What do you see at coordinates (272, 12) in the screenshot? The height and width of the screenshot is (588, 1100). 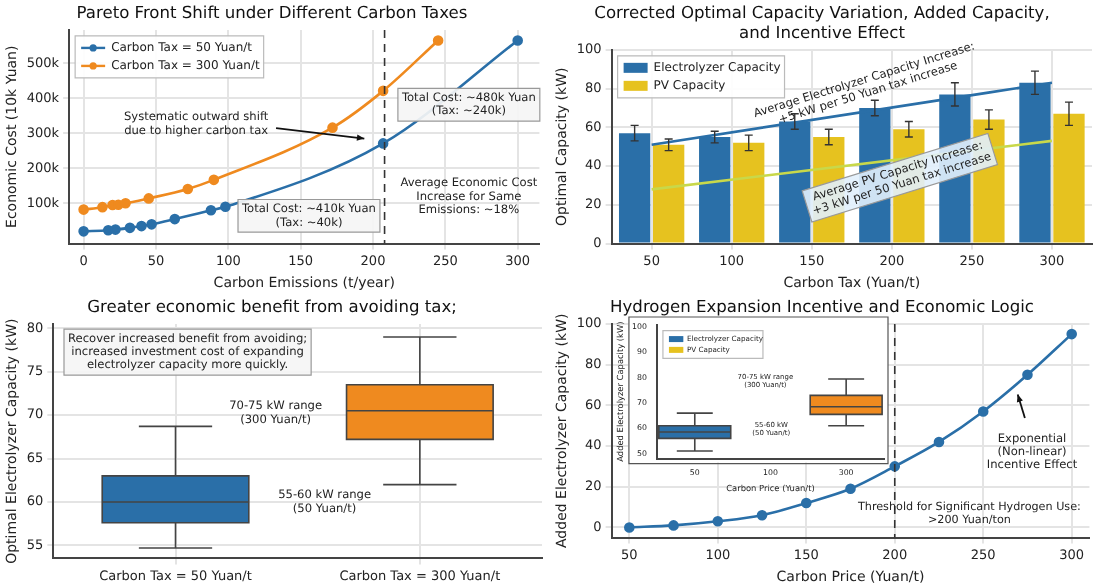 I see `chart-title: Pareto Front Shift under Different Carbon Taxes` at bounding box center [272, 12].